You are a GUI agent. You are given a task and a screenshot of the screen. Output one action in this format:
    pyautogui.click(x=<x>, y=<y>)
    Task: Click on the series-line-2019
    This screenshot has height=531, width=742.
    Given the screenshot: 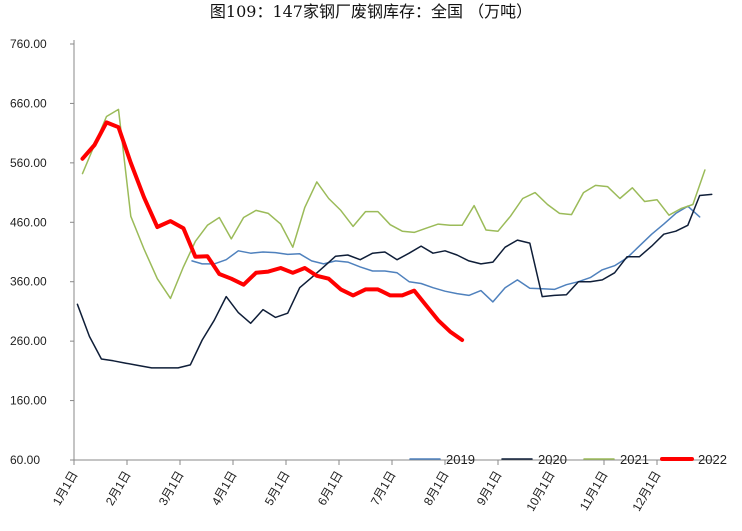 What is the action you would take?
    pyautogui.click(x=446, y=254)
    